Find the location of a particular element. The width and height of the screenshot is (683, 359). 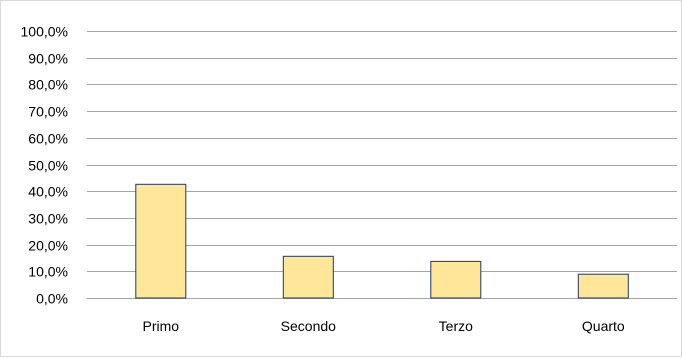

y-tick-label: 40,0% is located at coordinates (48, 192).